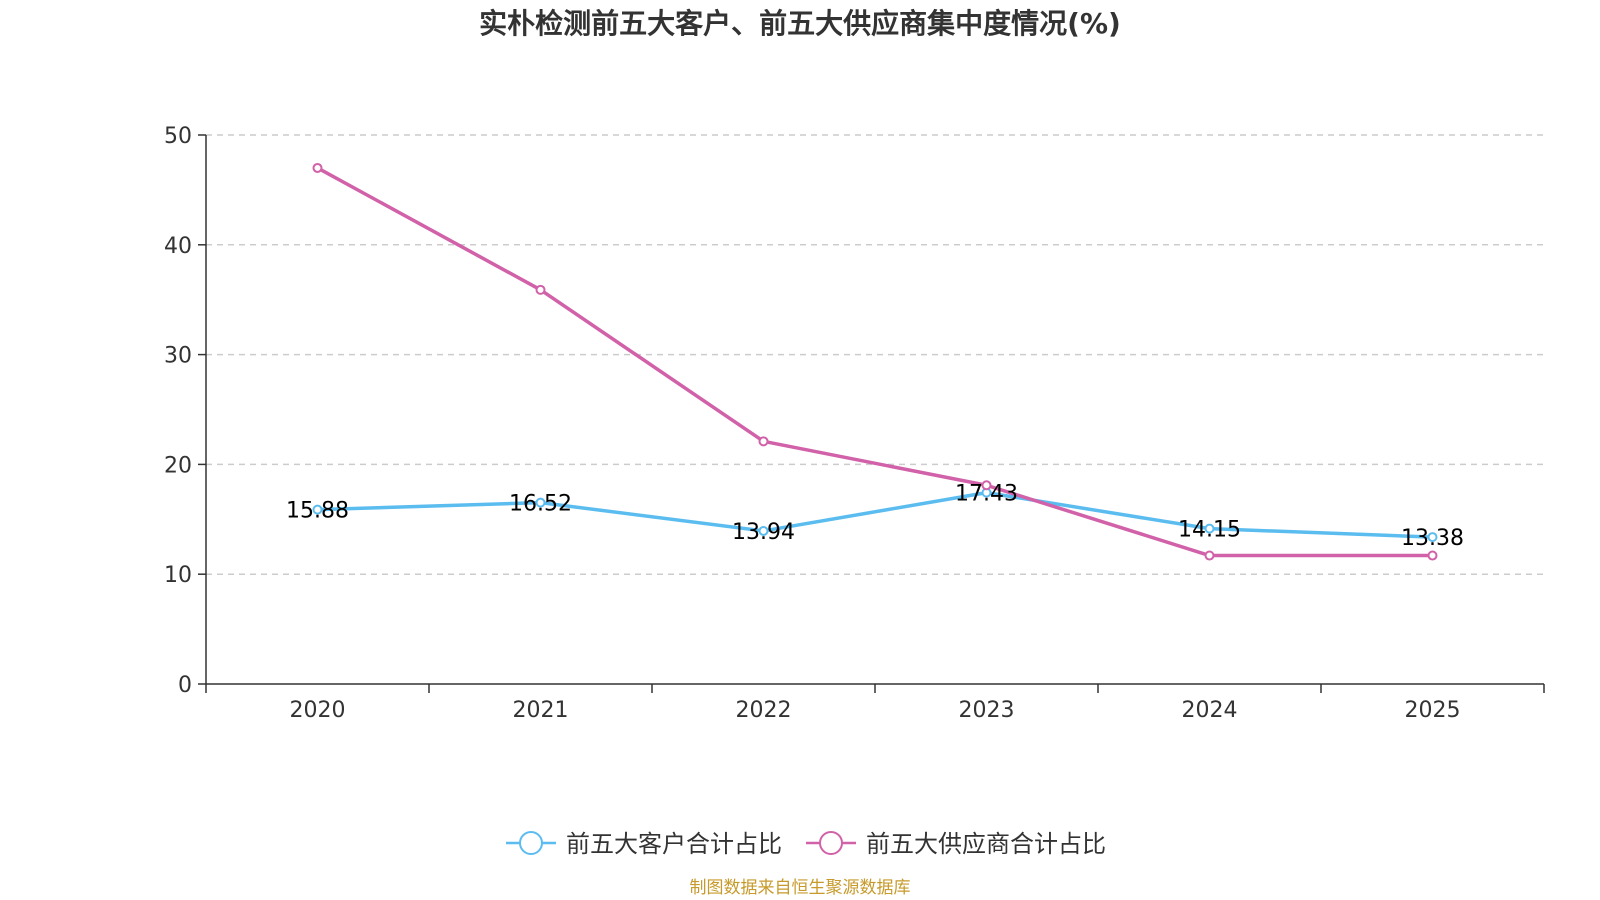  Describe the element at coordinates (1433, 710) in the screenshot. I see `x-tick-label: 2025` at that location.